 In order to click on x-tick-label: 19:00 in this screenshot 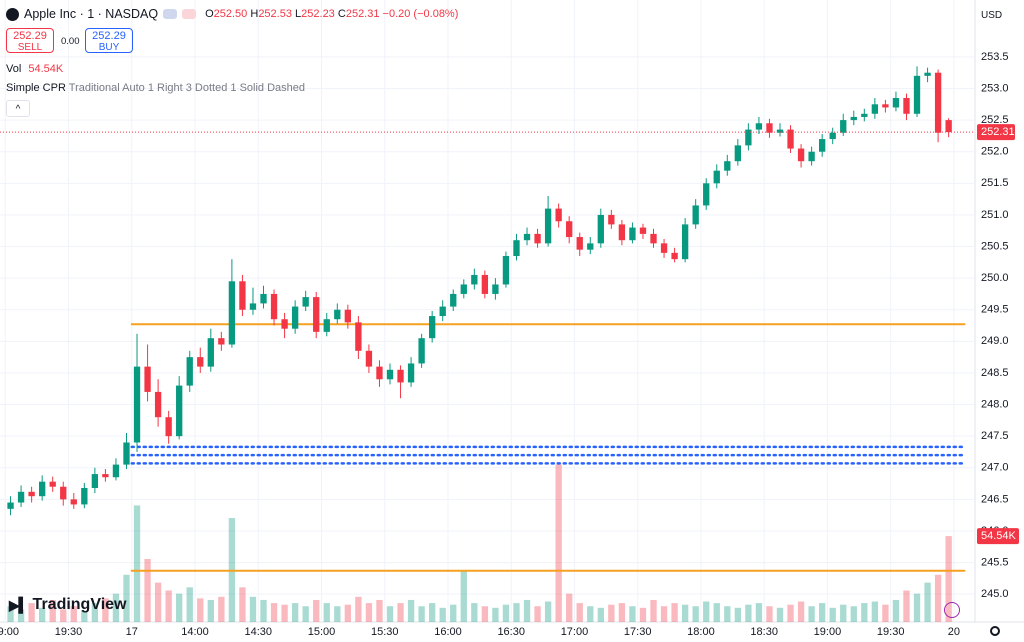, I will do `click(828, 632)`.